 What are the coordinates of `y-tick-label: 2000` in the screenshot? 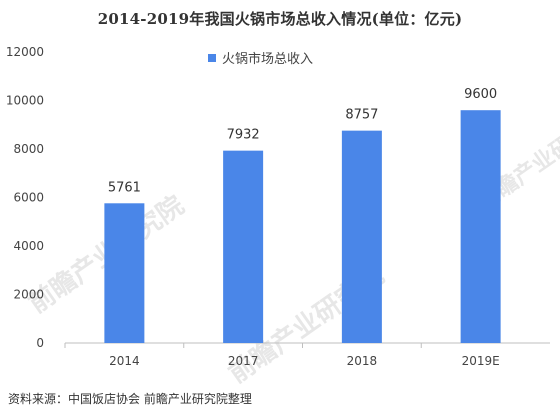 It's located at (28, 295).